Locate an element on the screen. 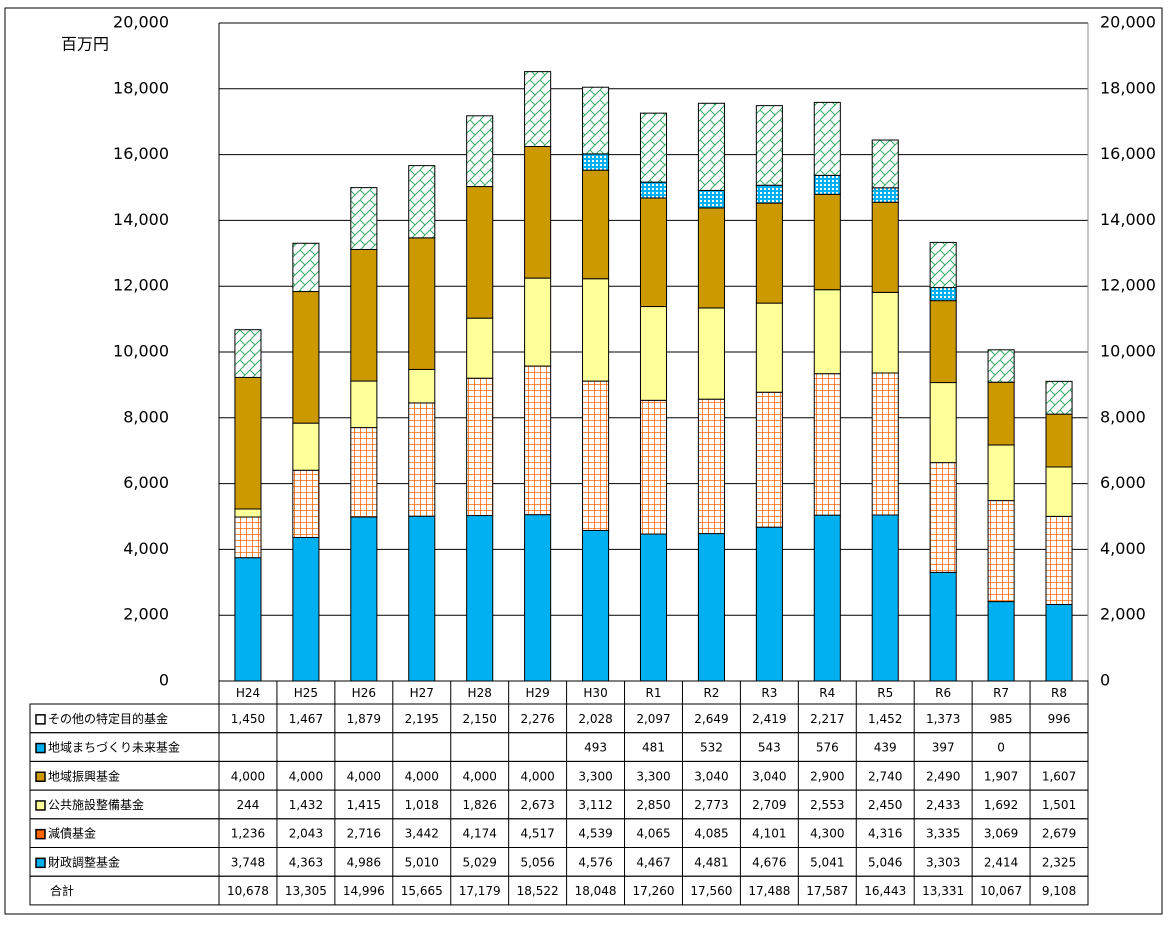 The height and width of the screenshot is (930, 1169). table-value: 2,217 is located at coordinates (827, 719).